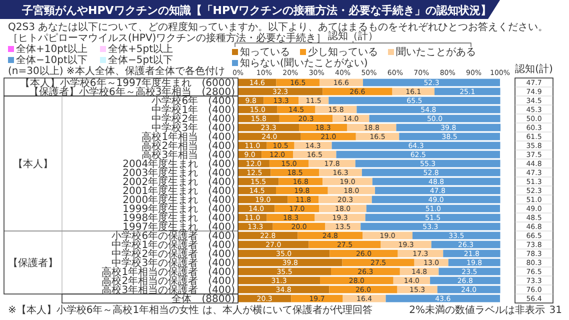 This screenshot has height=320, width=569. I want to click on text: 【保護者】, so click(33, 263).